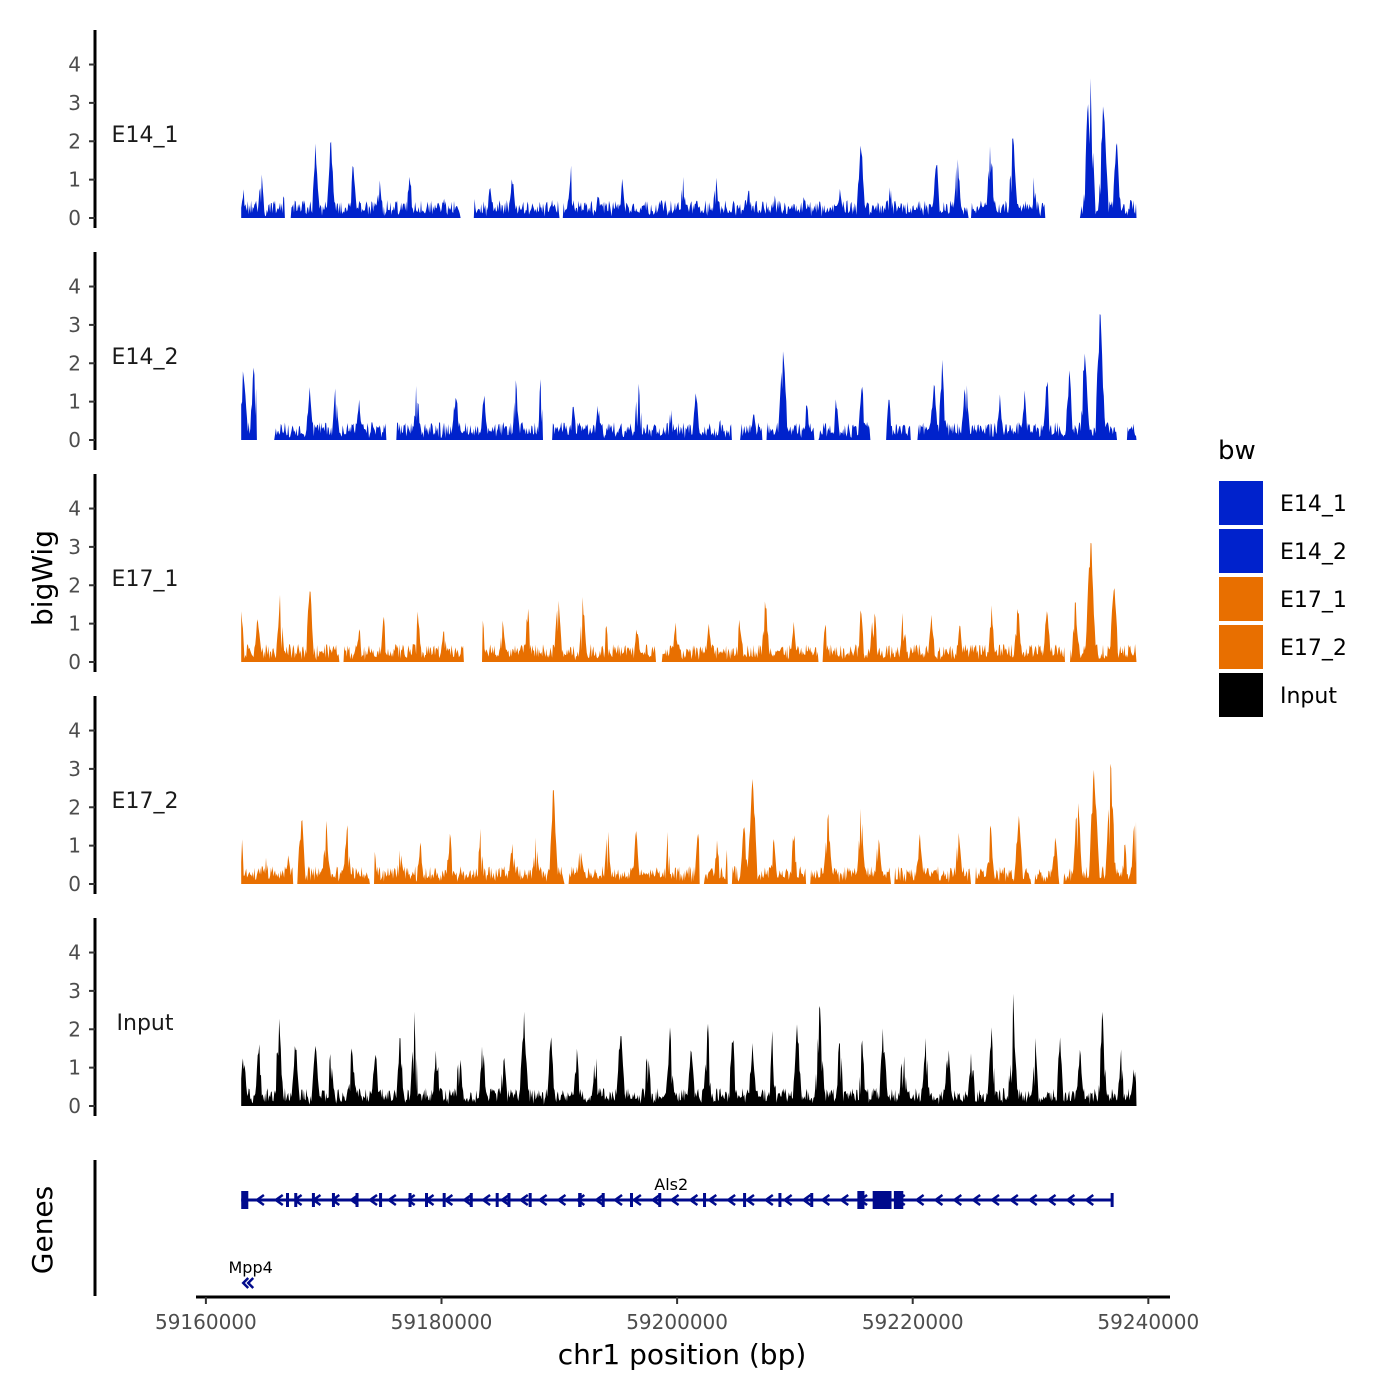 The image size is (1400, 1400). I want to click on x-axis-title: chr1 position (bp), so click(682, 1354).